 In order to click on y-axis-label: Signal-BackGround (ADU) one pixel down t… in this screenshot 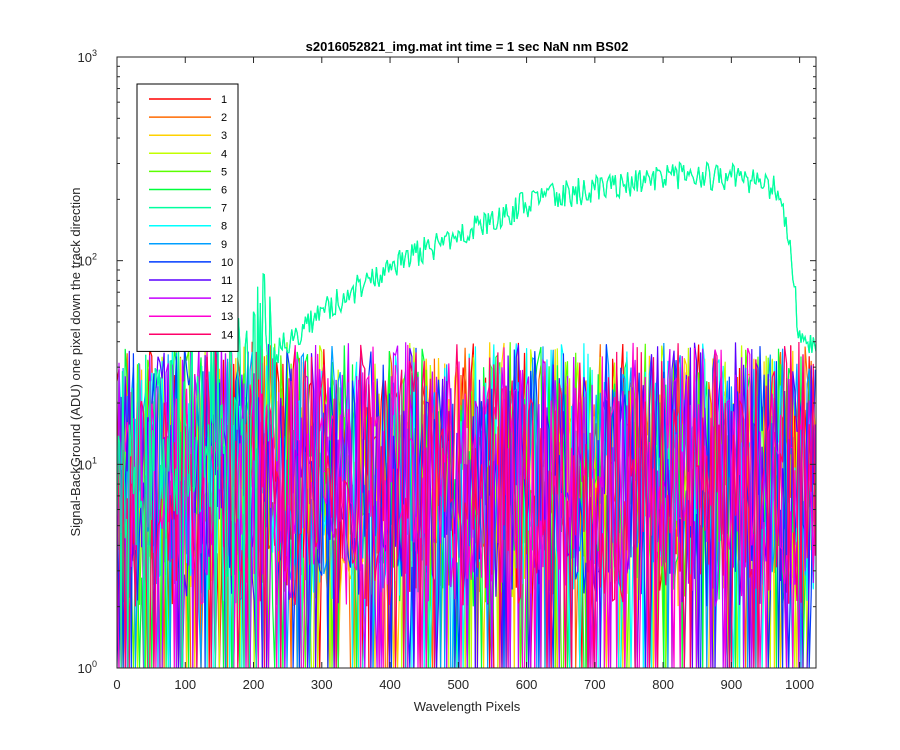, I will do `click(75, 361)`.